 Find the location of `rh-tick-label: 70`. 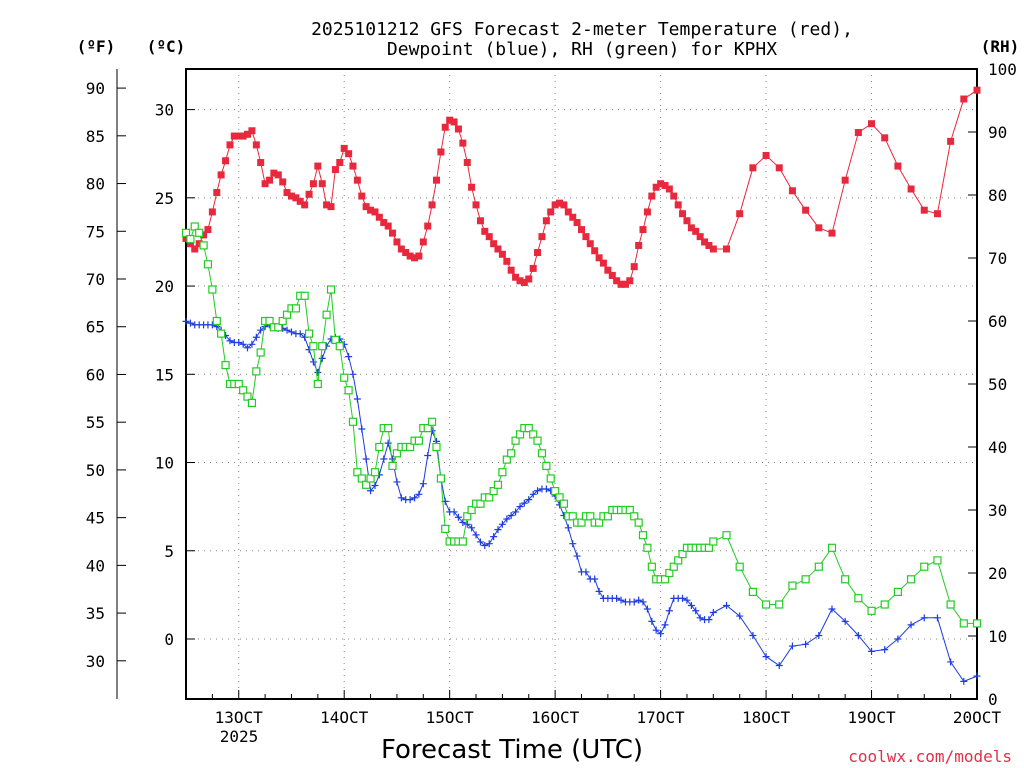

rh-tick-label: 70 is located at coordinates (997, 258).